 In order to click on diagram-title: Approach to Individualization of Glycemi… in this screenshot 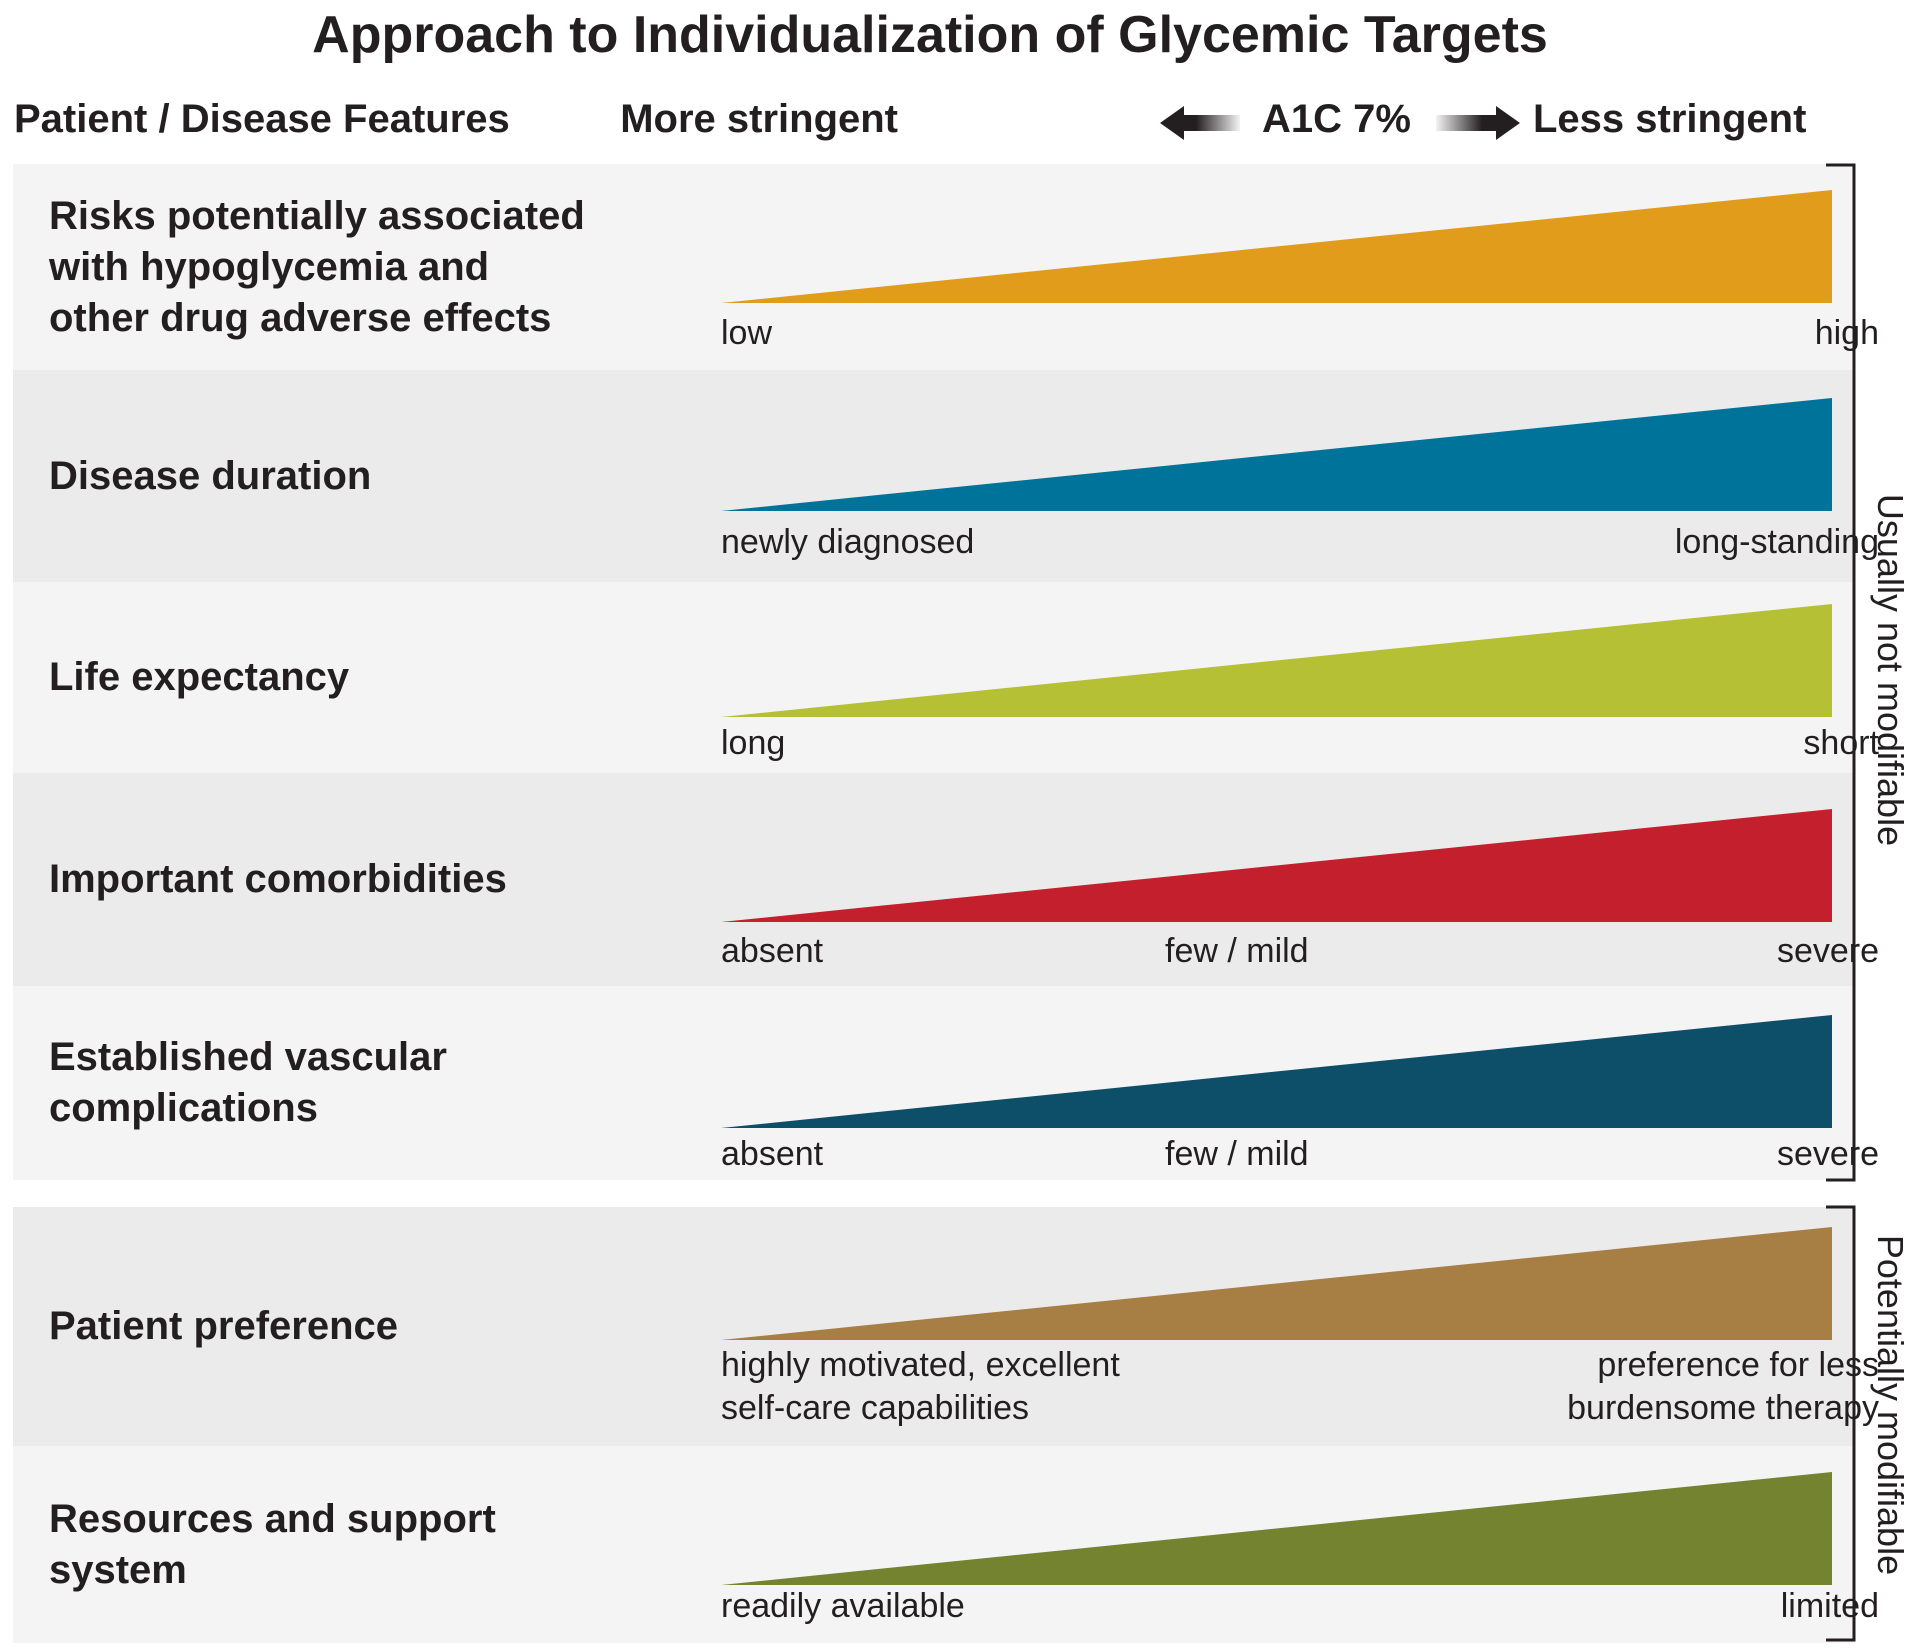, I will do `click(930, 35)`.